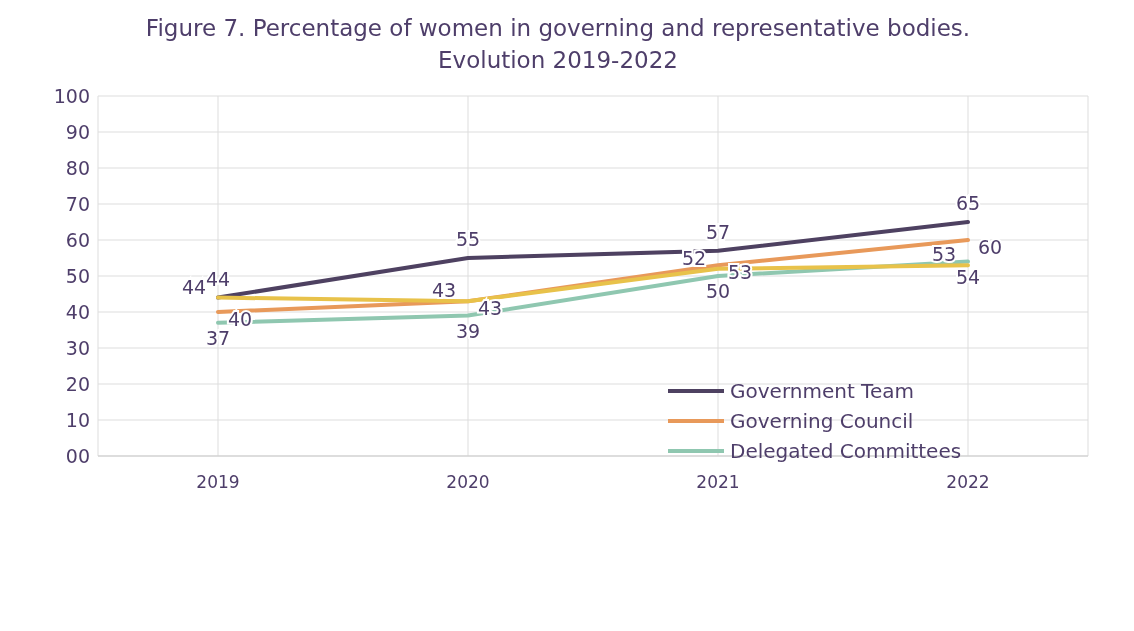 The height and width of the screenshot is (631, 1134). What do you see at coordinates (558, 44) in the screenshot?
I see `chart-title: Figure 7. Percentage of women in governing and representative bodies. Evolution 2019-2022` at bounding box center [558, 44].